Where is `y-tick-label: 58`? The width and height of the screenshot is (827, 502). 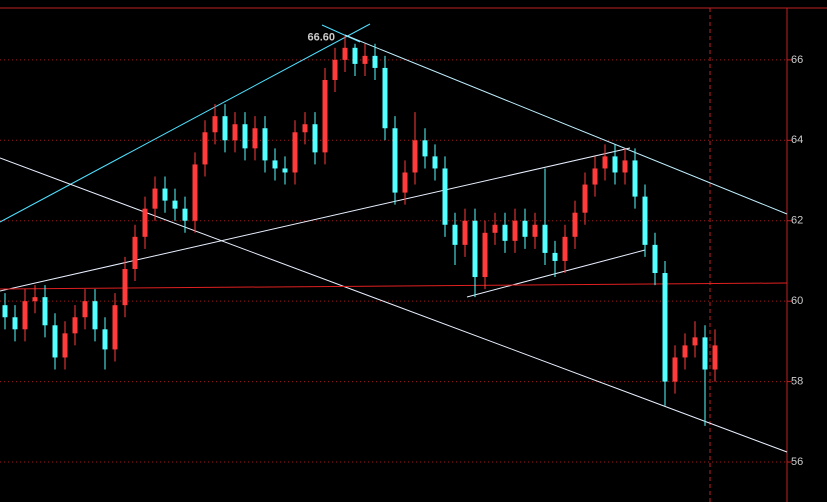 y-tick-label: 58 is located at coordinates (797, 382).